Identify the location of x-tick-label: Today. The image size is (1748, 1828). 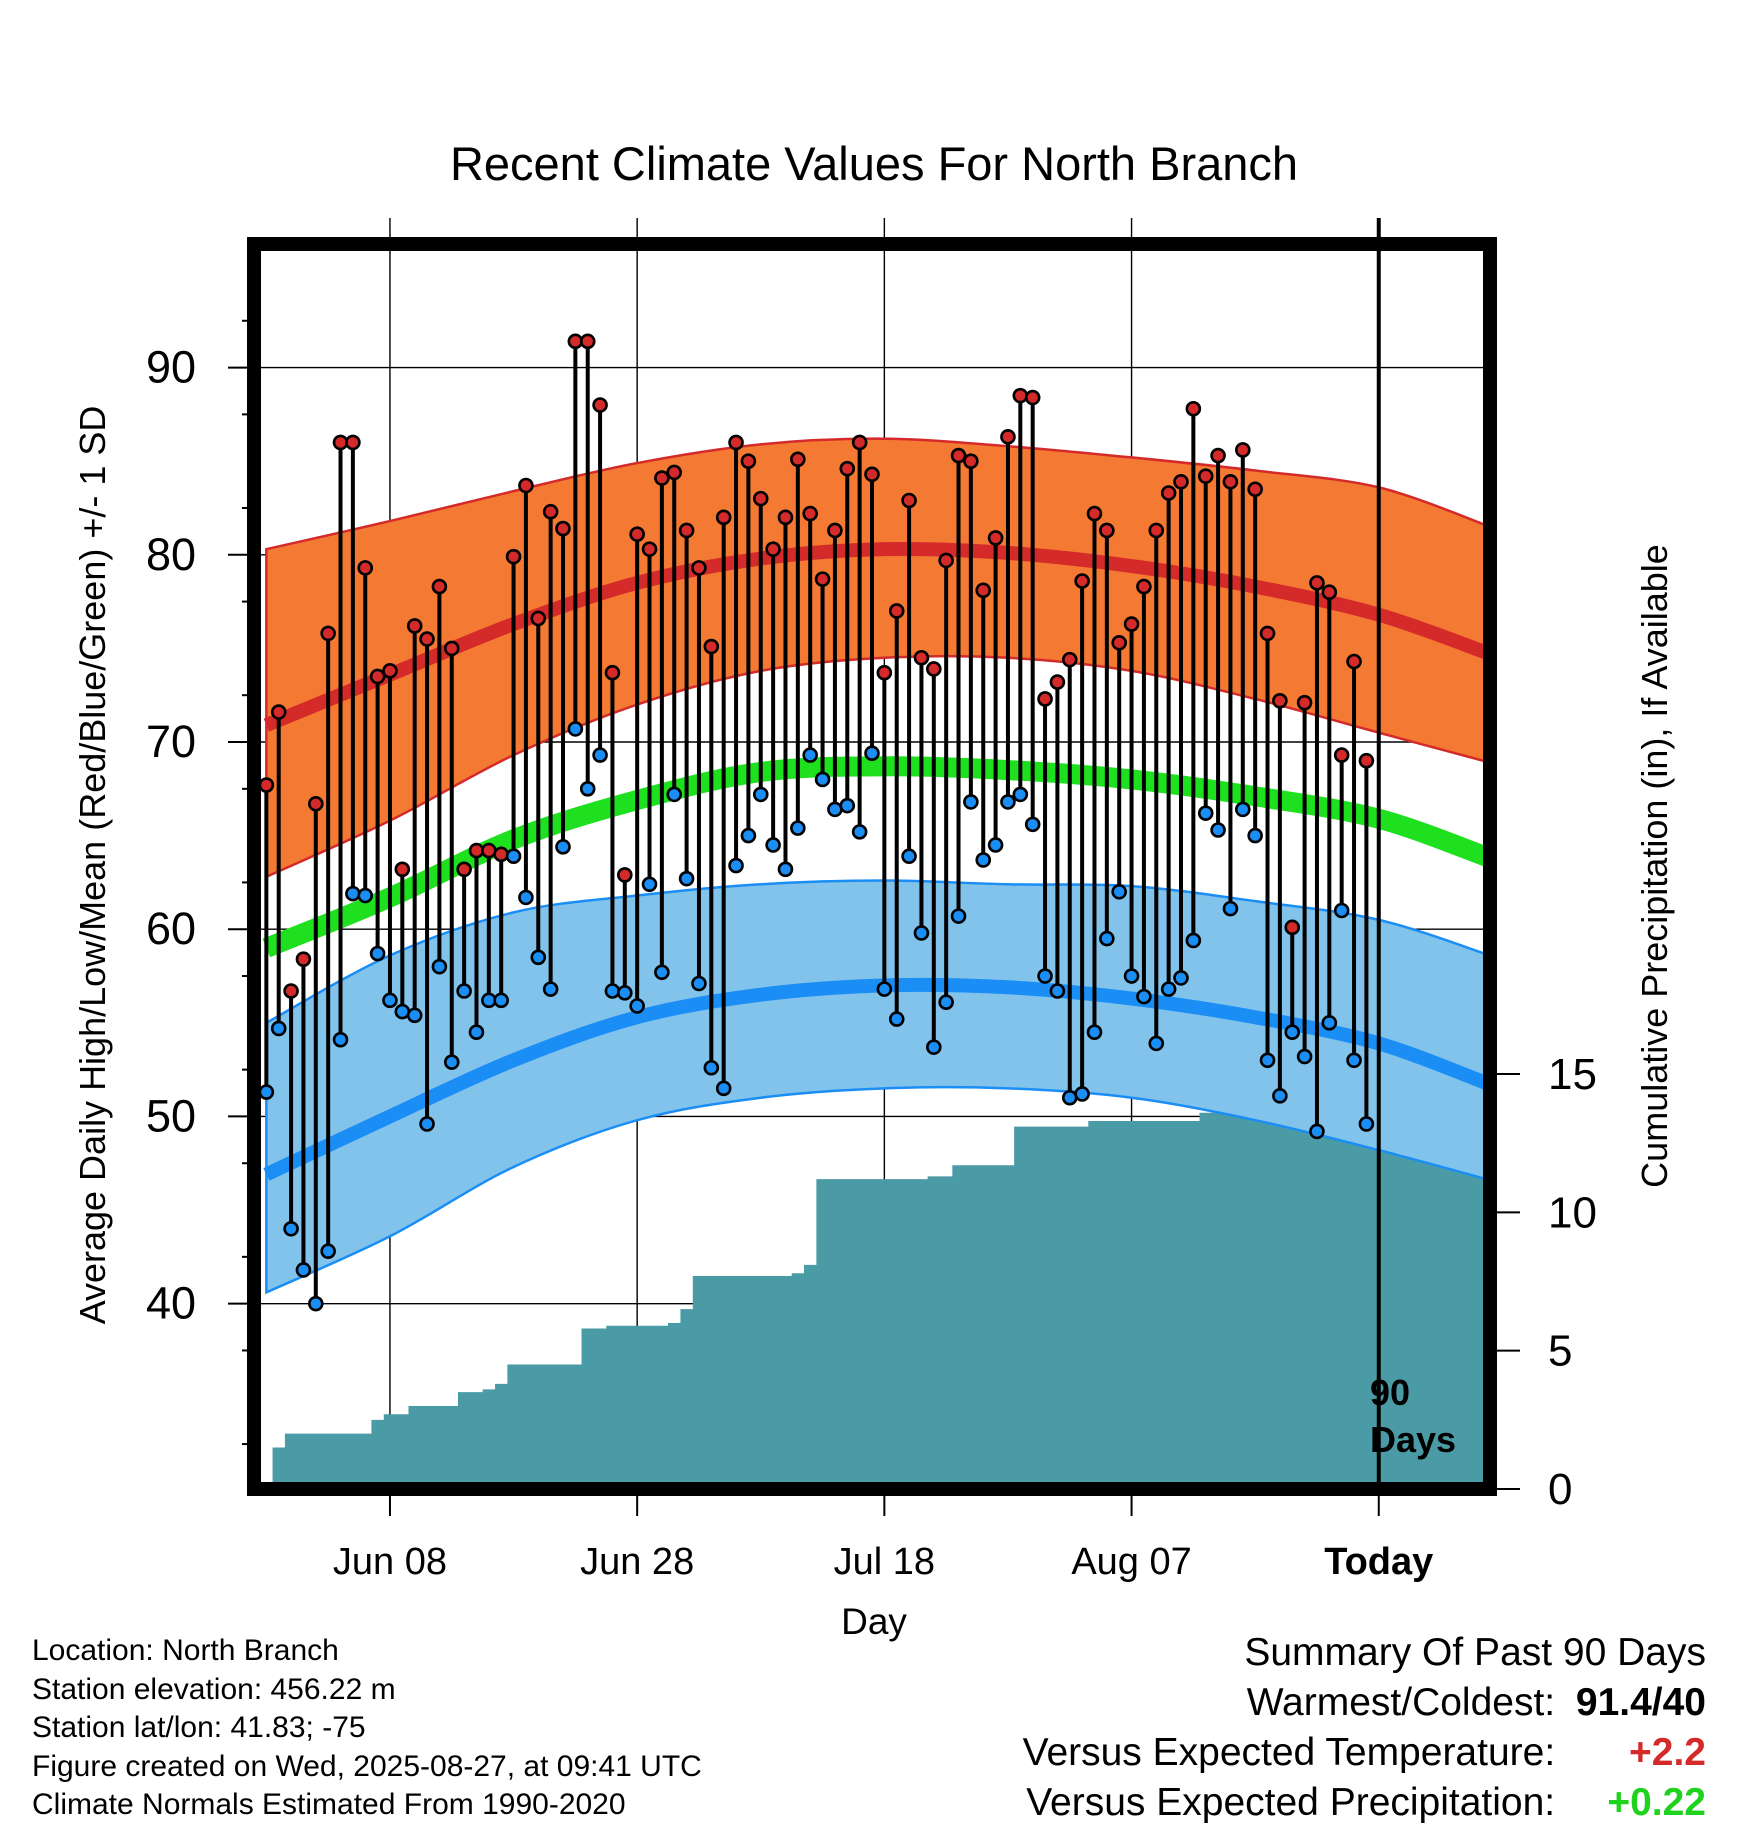
(1378, 1562).